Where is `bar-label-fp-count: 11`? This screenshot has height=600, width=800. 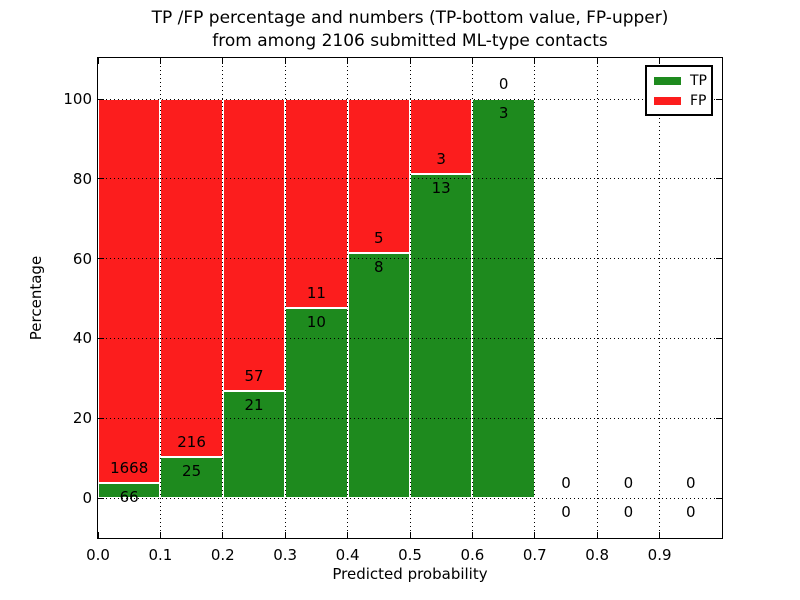 bar-label-fp-count: 11 is located at coordinates (316, 293).